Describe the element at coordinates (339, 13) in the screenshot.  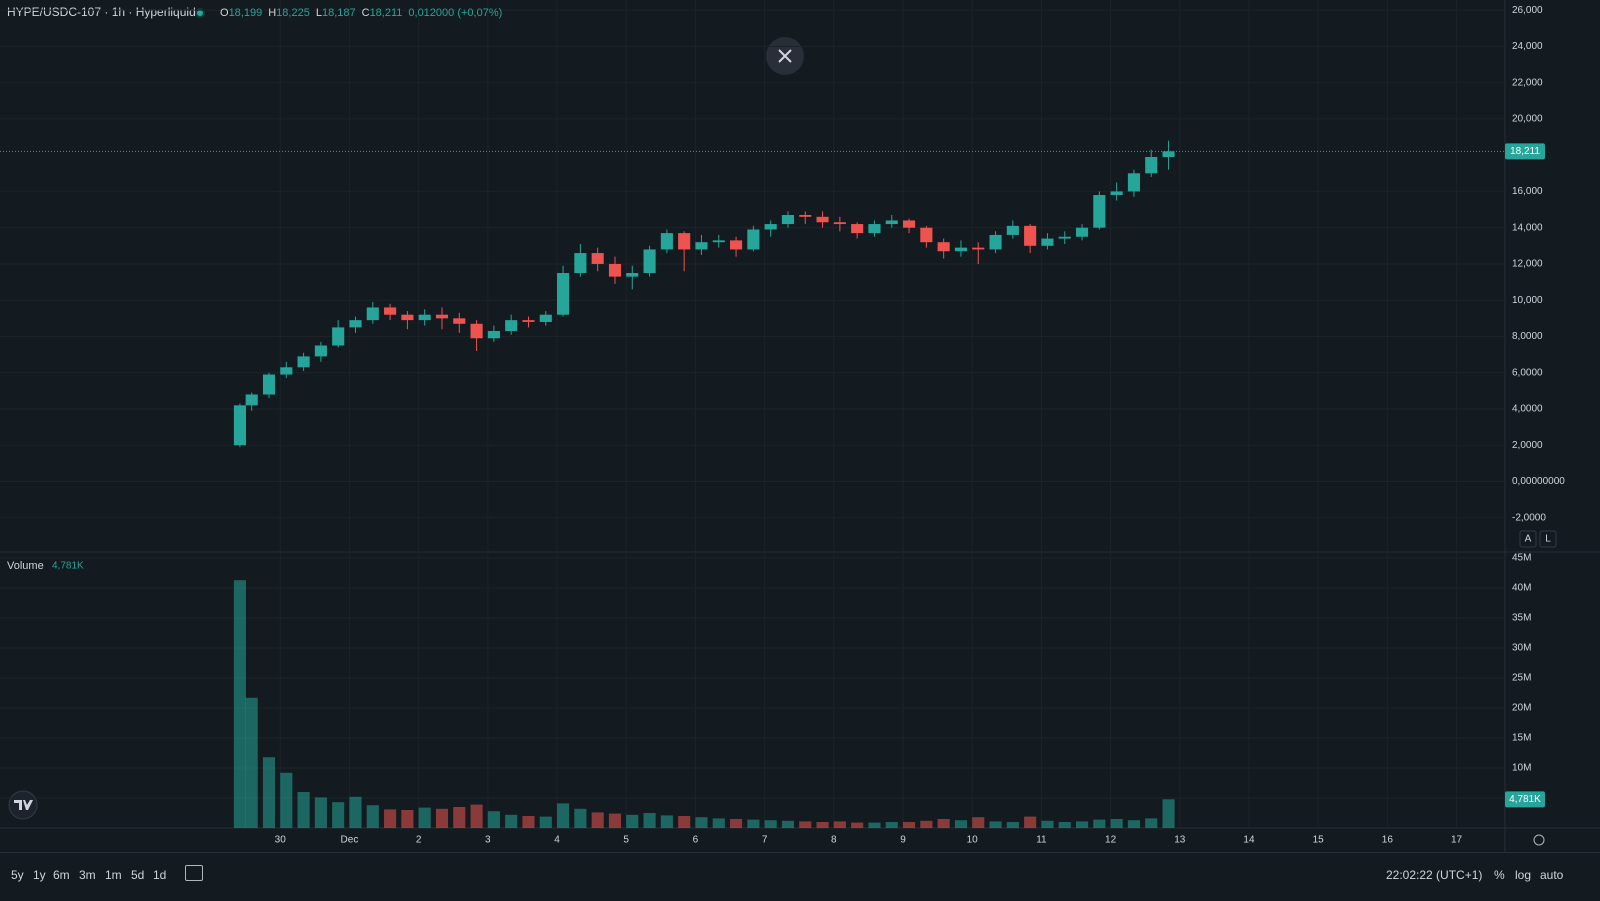
I see `legend-value: 18,187` at that location.